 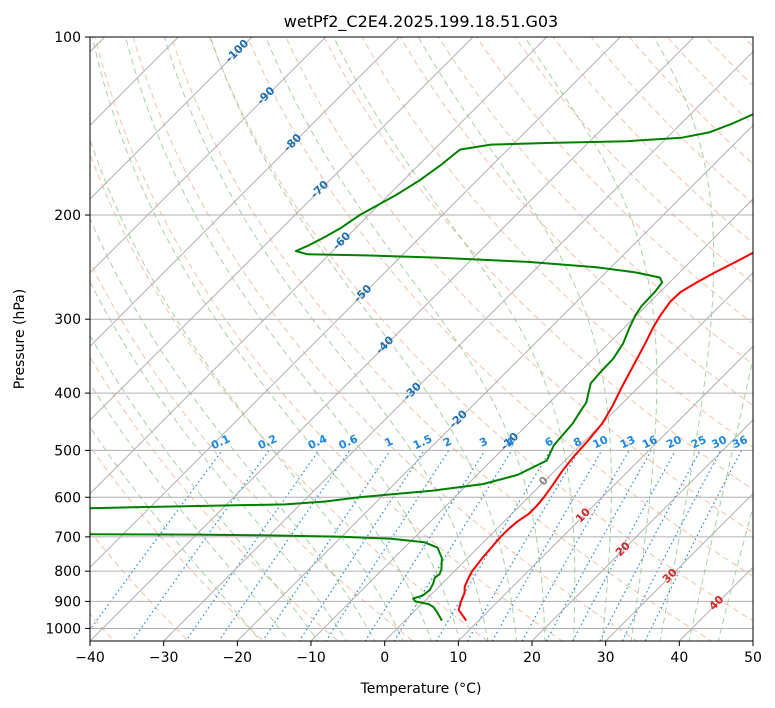 What do you see at coordinates (458, 658) in the screenshot?
I see `x-tick-label: 10` at bounding box center [458, 658].